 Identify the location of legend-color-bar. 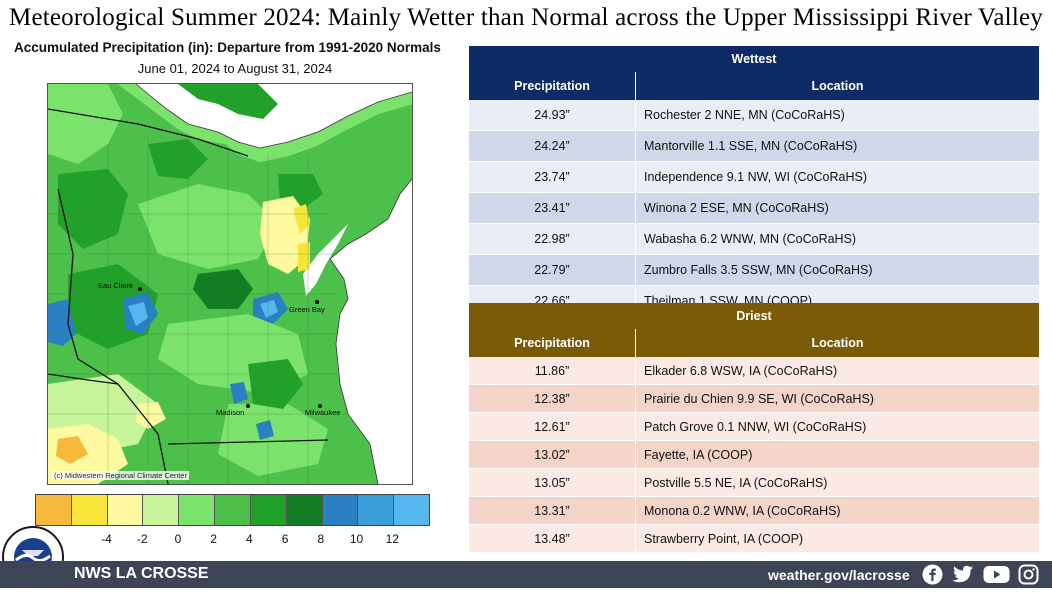
(232, 510).